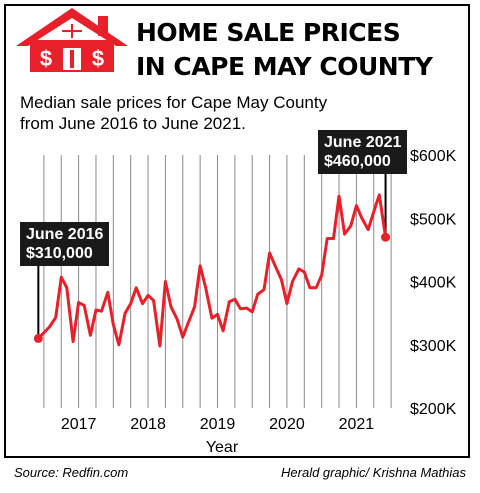 The width and height of the screenshot is (480, 493). I want to click on x-tick-labels: 2017 2018 2019 2020 2021, so click(217, 424).